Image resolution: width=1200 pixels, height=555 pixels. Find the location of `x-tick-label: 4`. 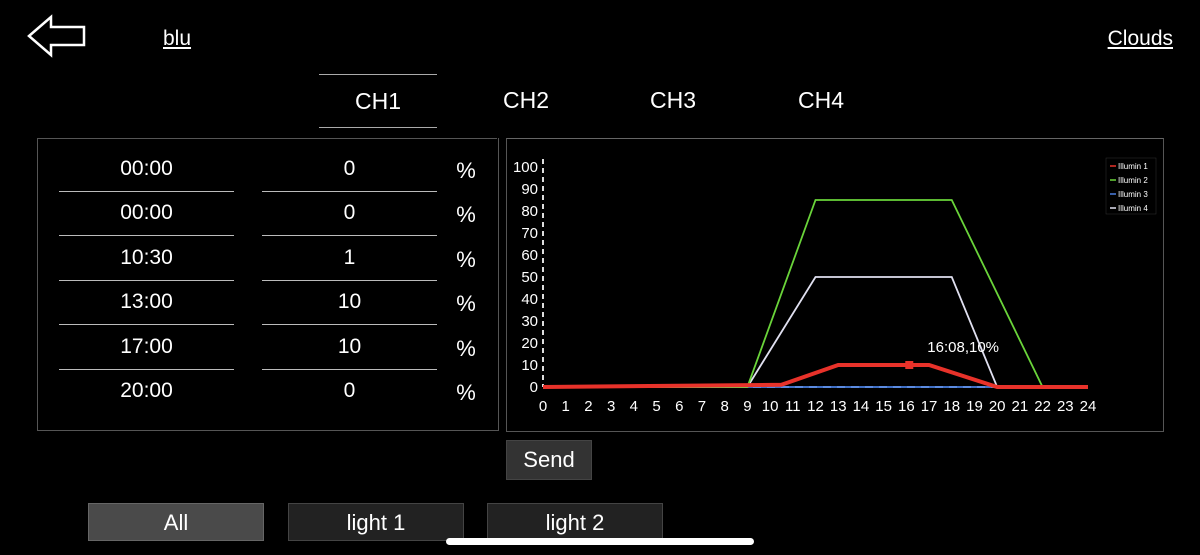

x-tick-label: 4 is located at coordinates (634, 406).